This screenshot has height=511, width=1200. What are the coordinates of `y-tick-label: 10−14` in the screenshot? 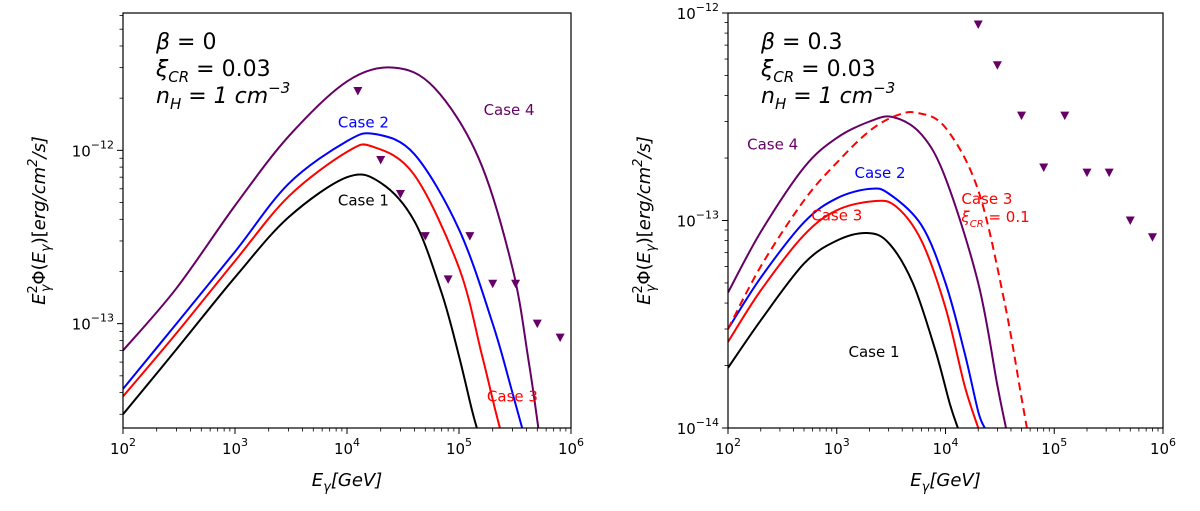 It's located at (698, 427).